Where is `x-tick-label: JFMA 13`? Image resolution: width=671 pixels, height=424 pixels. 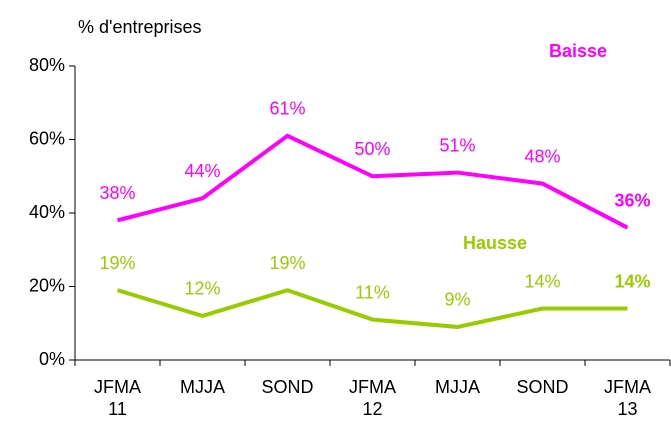 x-tick-label: JFMA 13 is located at coordinates (627, 398).